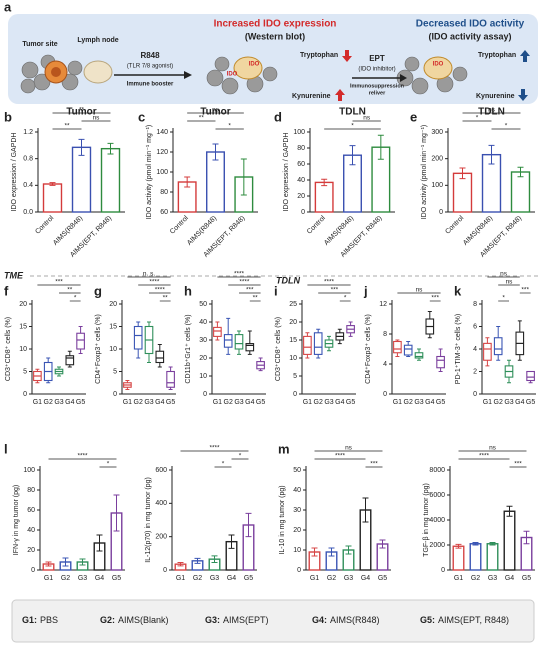 This screenshot has width=546, height=649. What do you see at coordinates (301, 164) in the screenshot?
I see `y-tick-label: 60` at bounding box center [301, 164].